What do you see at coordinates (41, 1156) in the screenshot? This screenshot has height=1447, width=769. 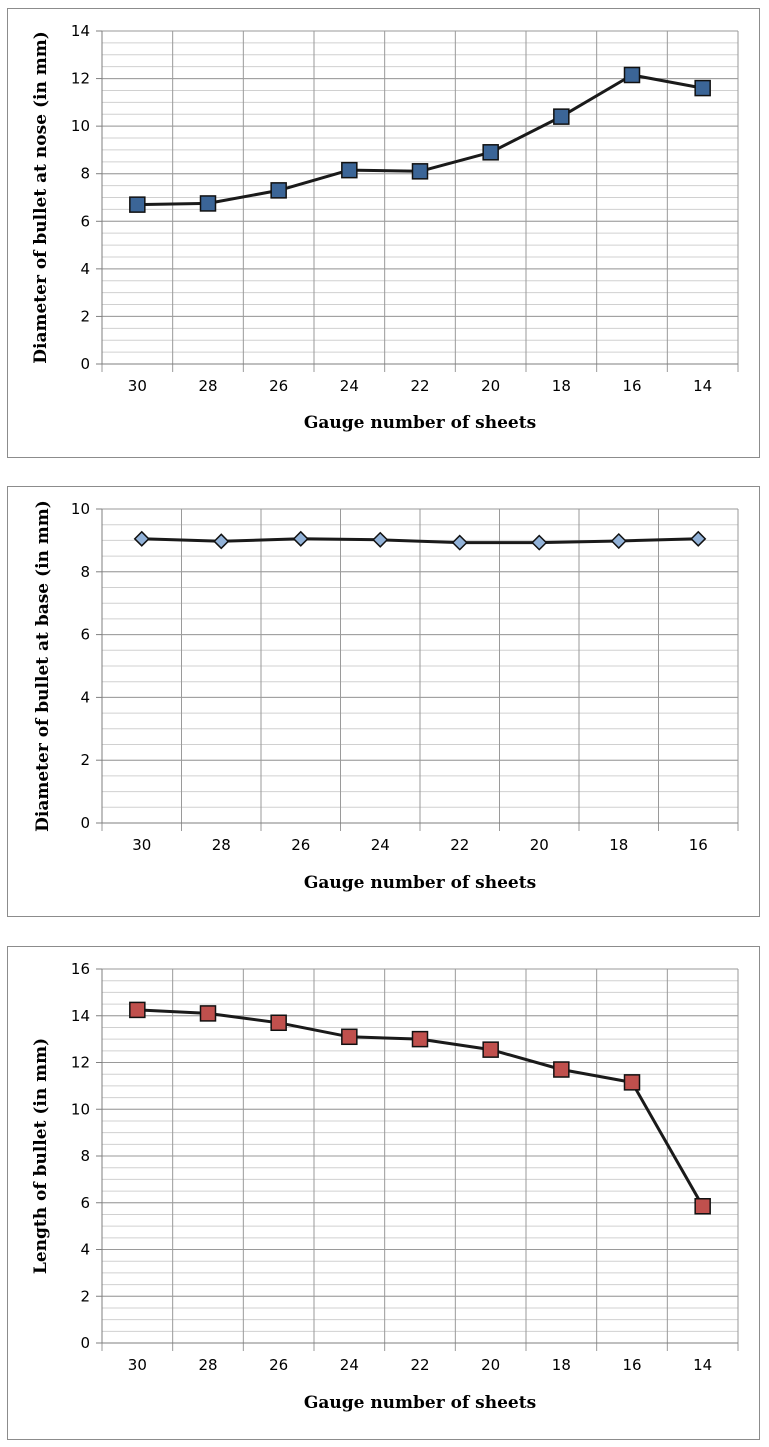 I see `y-axis-title: Length of bullet (in mm)` at bounding box center [41, 1156].